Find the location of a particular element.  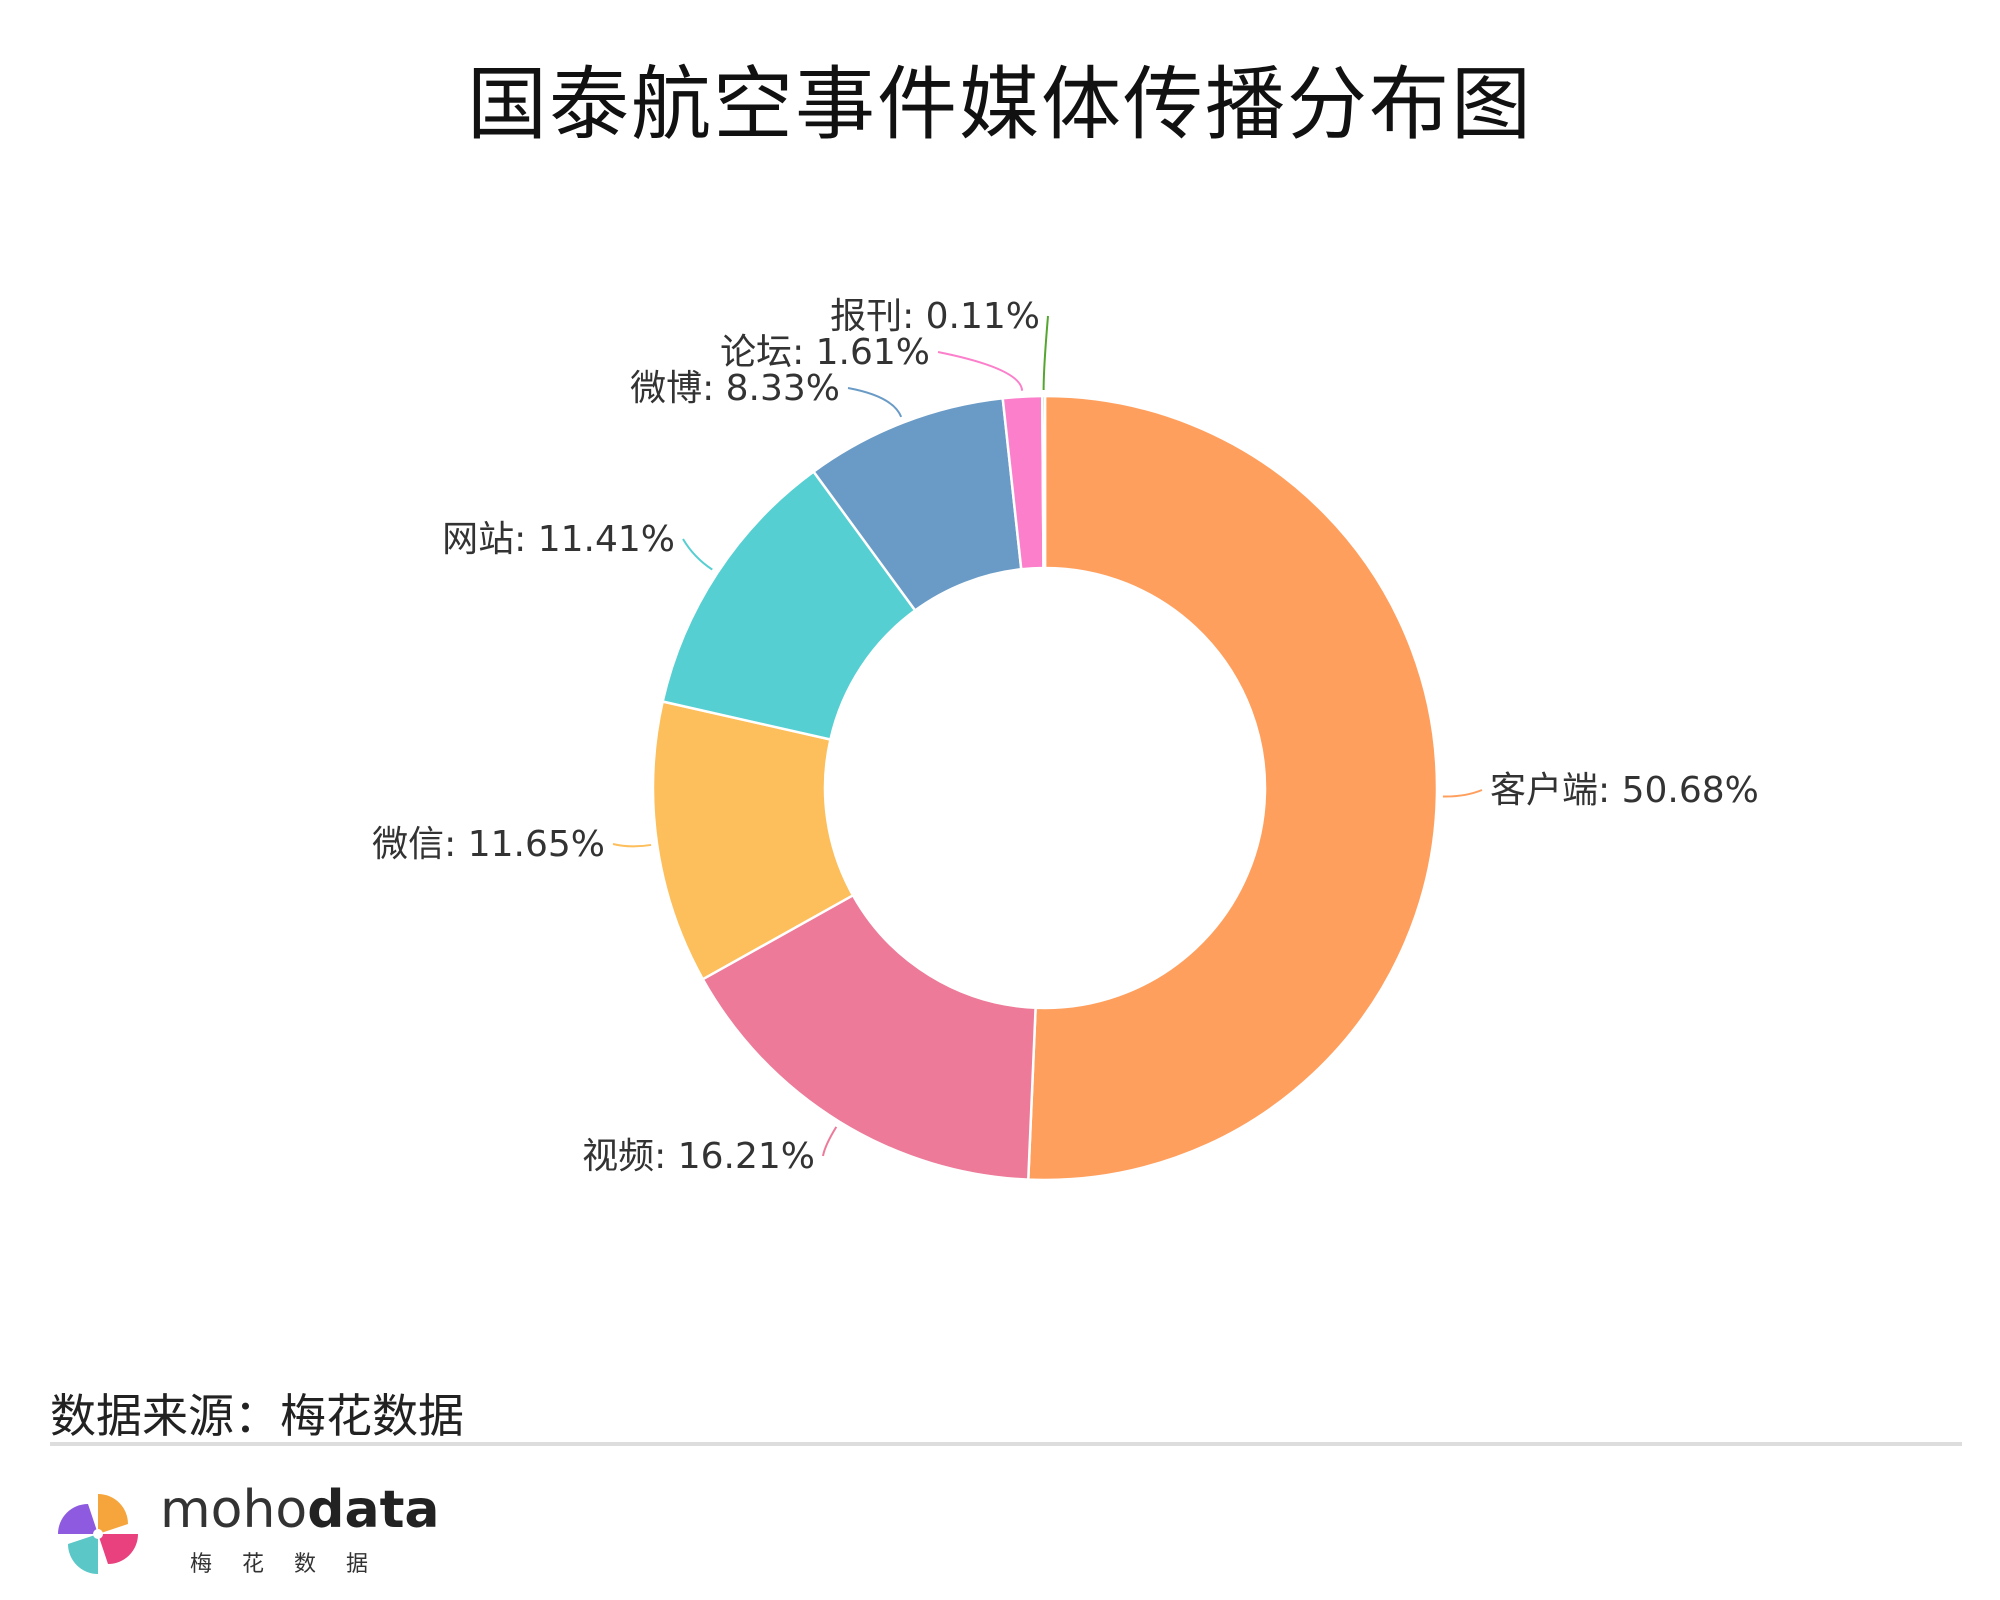

data-source: 数据来源：梅花数据 is located at coordinates (257, 1416).